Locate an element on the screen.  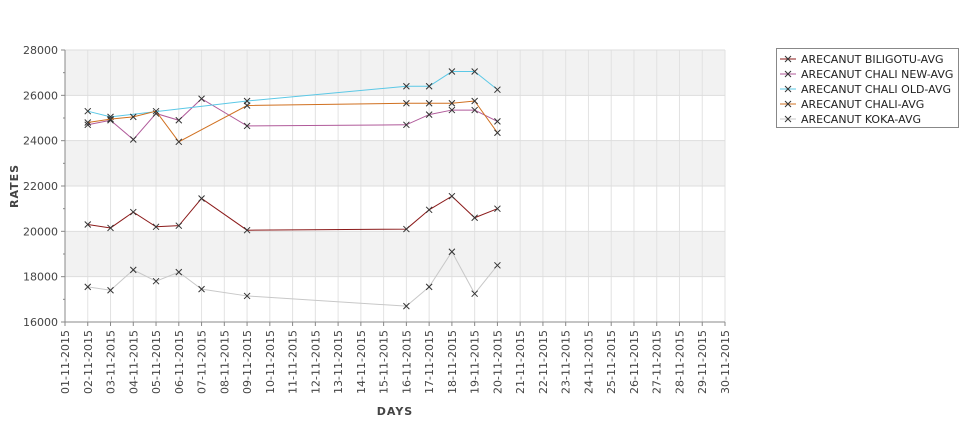
legend-label: ARECANUT CHALI NEW-AVG is located at coordinates (877, 74).